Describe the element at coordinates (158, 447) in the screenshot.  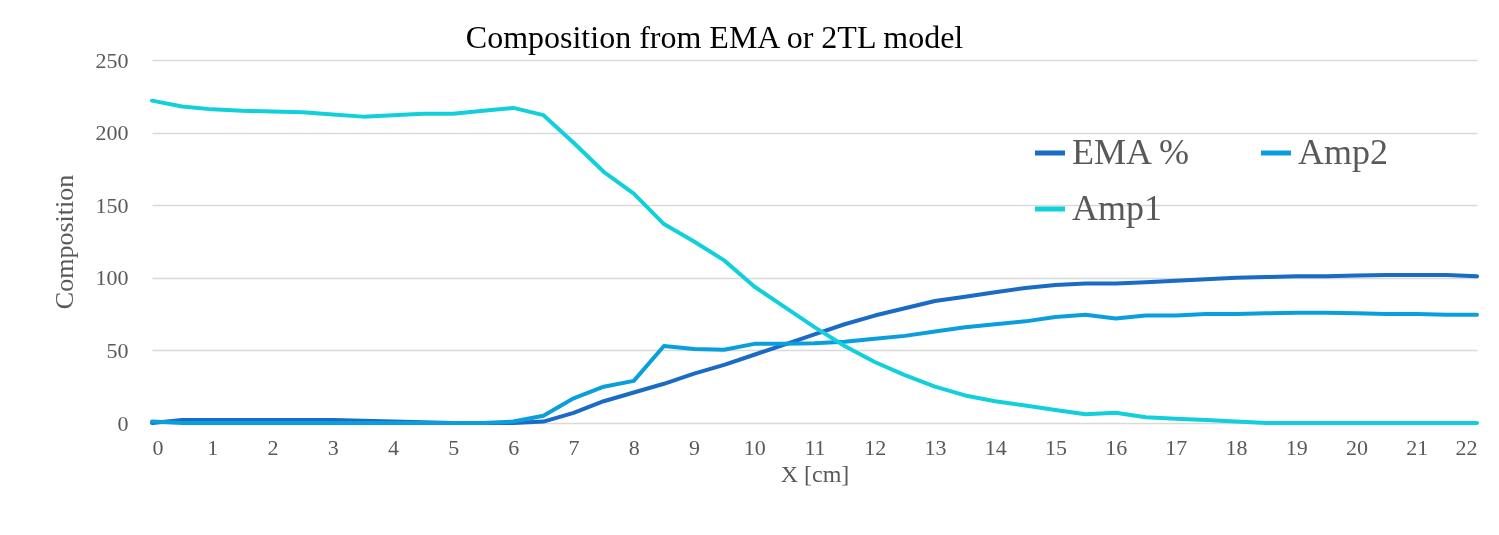
I see `x-tick-label: 0` at that location.